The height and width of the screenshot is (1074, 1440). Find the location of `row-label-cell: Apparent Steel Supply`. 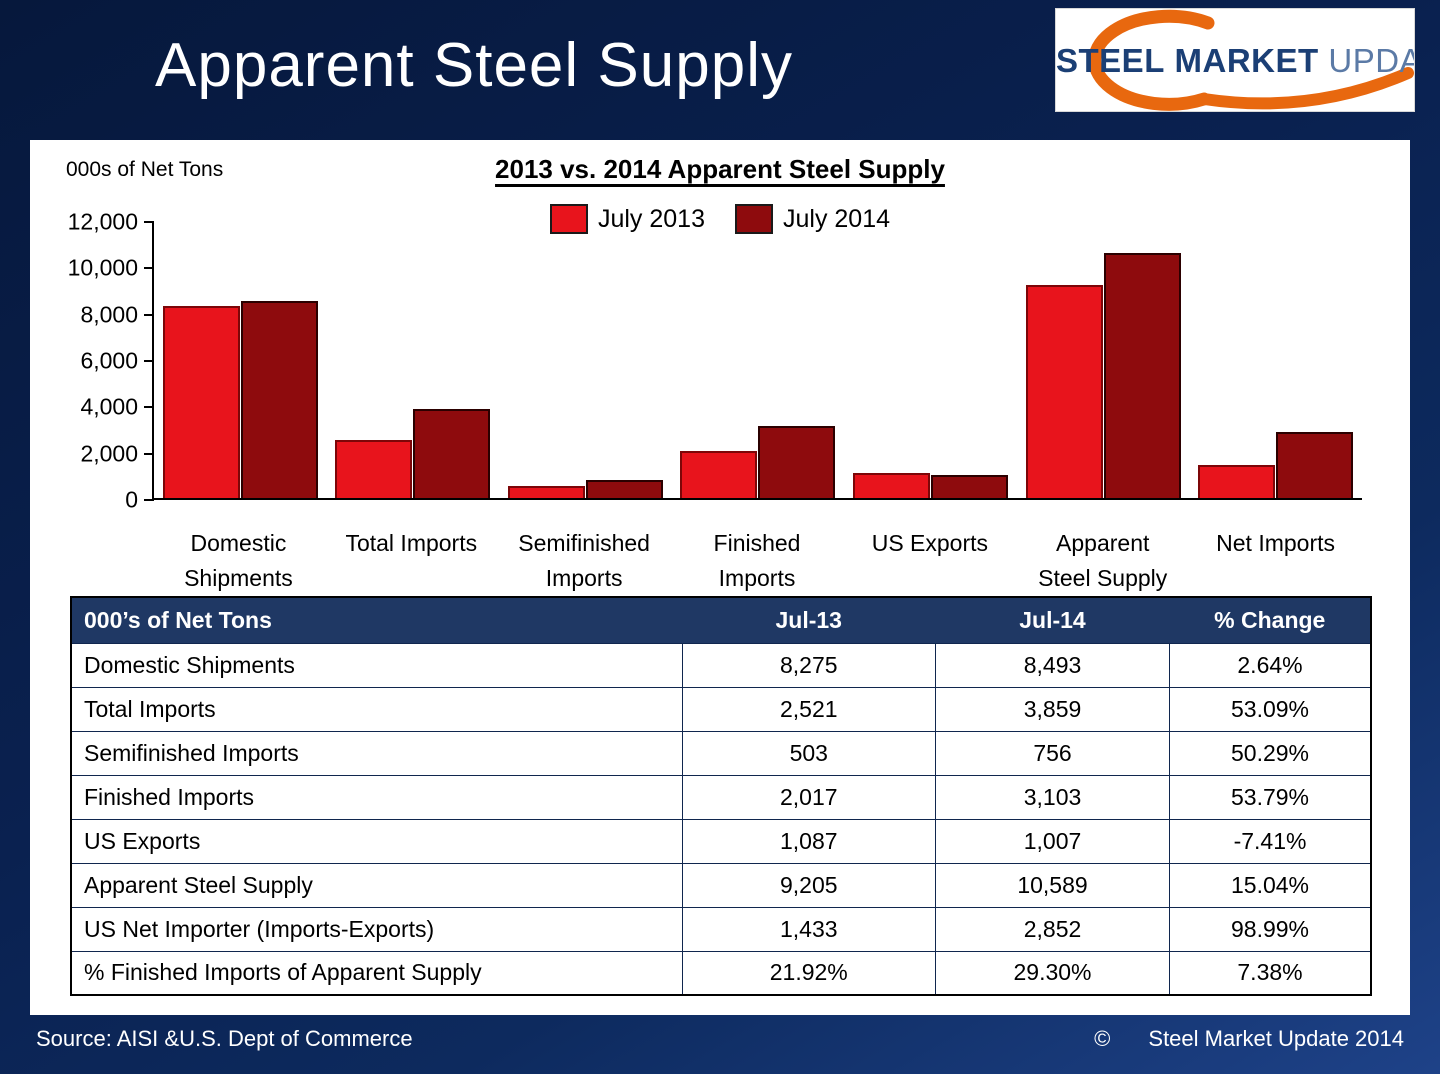

row-label-cell: Apparent Steel Supply is located at coordinates (376, 885).